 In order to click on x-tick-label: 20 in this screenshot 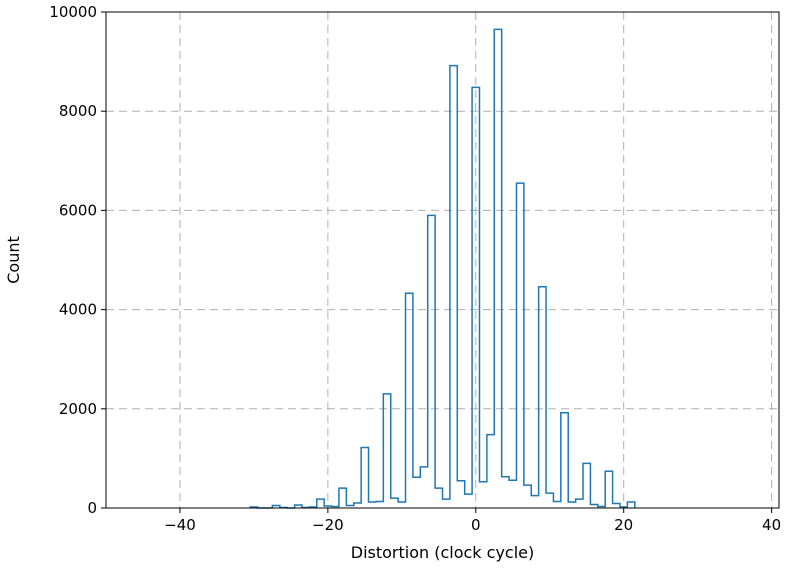, I will do `click(623, 525)`.